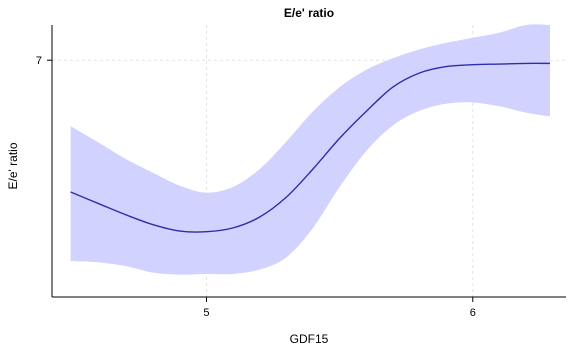 This screenshot has width=570, height=354. What do you see at coordinates (206, 313) in the screenshot?
I see `x-tick-label: 5` at bounding box center [206, 313].